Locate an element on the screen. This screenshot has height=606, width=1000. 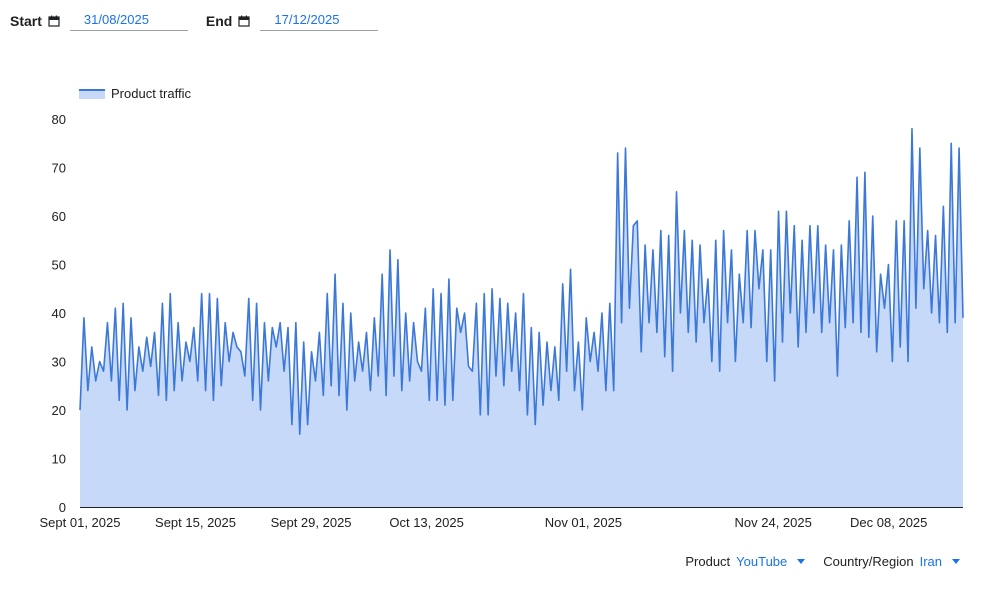
y-tick-label: 40 is located at coordinates (59, 313).